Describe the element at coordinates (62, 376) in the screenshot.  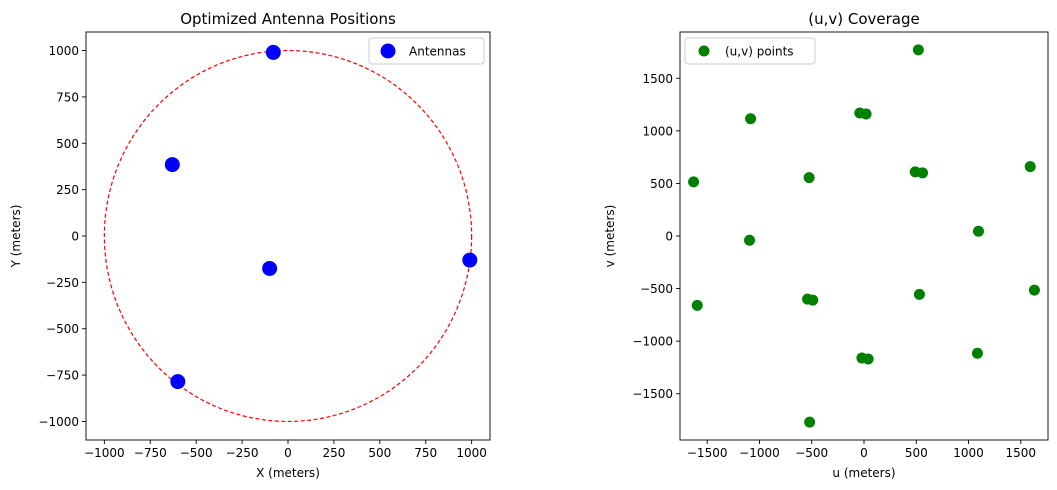
I see `antenna-ytick-label-1: −750` at that location.